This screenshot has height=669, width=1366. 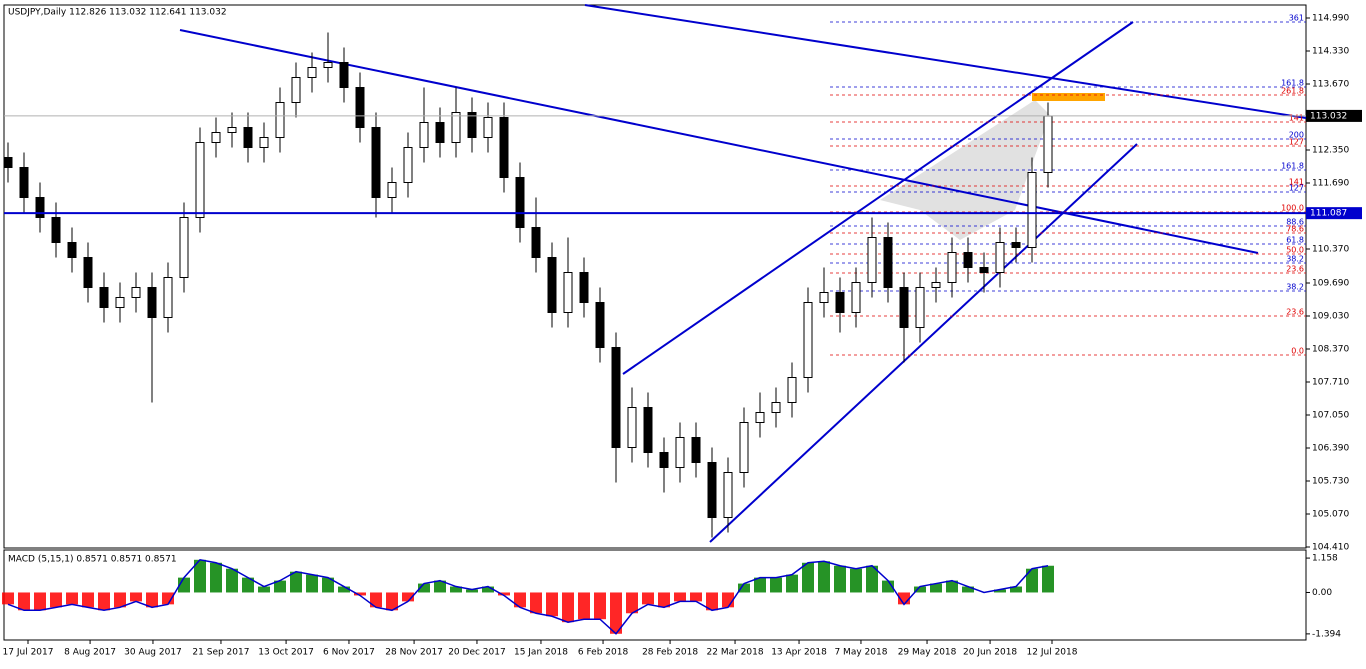 What do you see at coordinates (1292, 83) in the screenshot?
I see `fib-label: 161.8` at bounding box center [1292, 83].